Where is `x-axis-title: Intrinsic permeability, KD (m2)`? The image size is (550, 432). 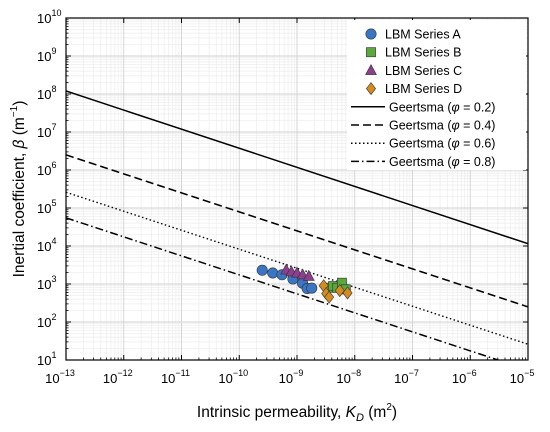
x-axis-title: Intrinsic permeability, KD (m2) is located at coordinates (297, 413).